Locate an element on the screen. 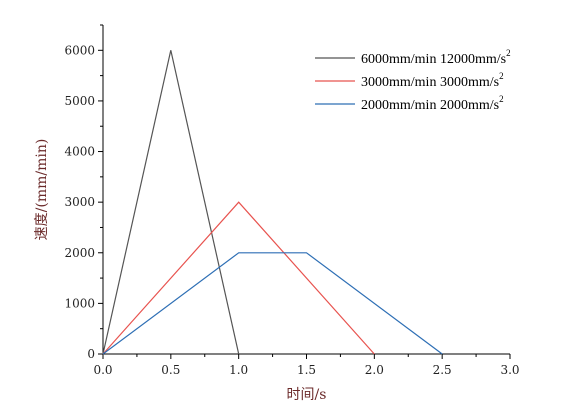  x-ticks: 0.0 0.5 1.0 1.5 2.0 2.5 3.0 is located at coordinates (306, 365).